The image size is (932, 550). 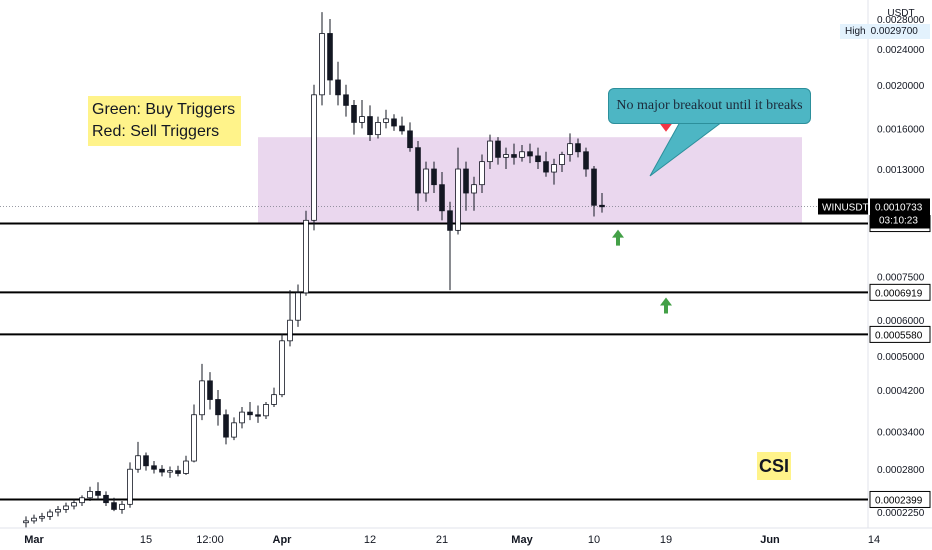 I want to click on time-tick-label: 19, so click(x=666, y=540).